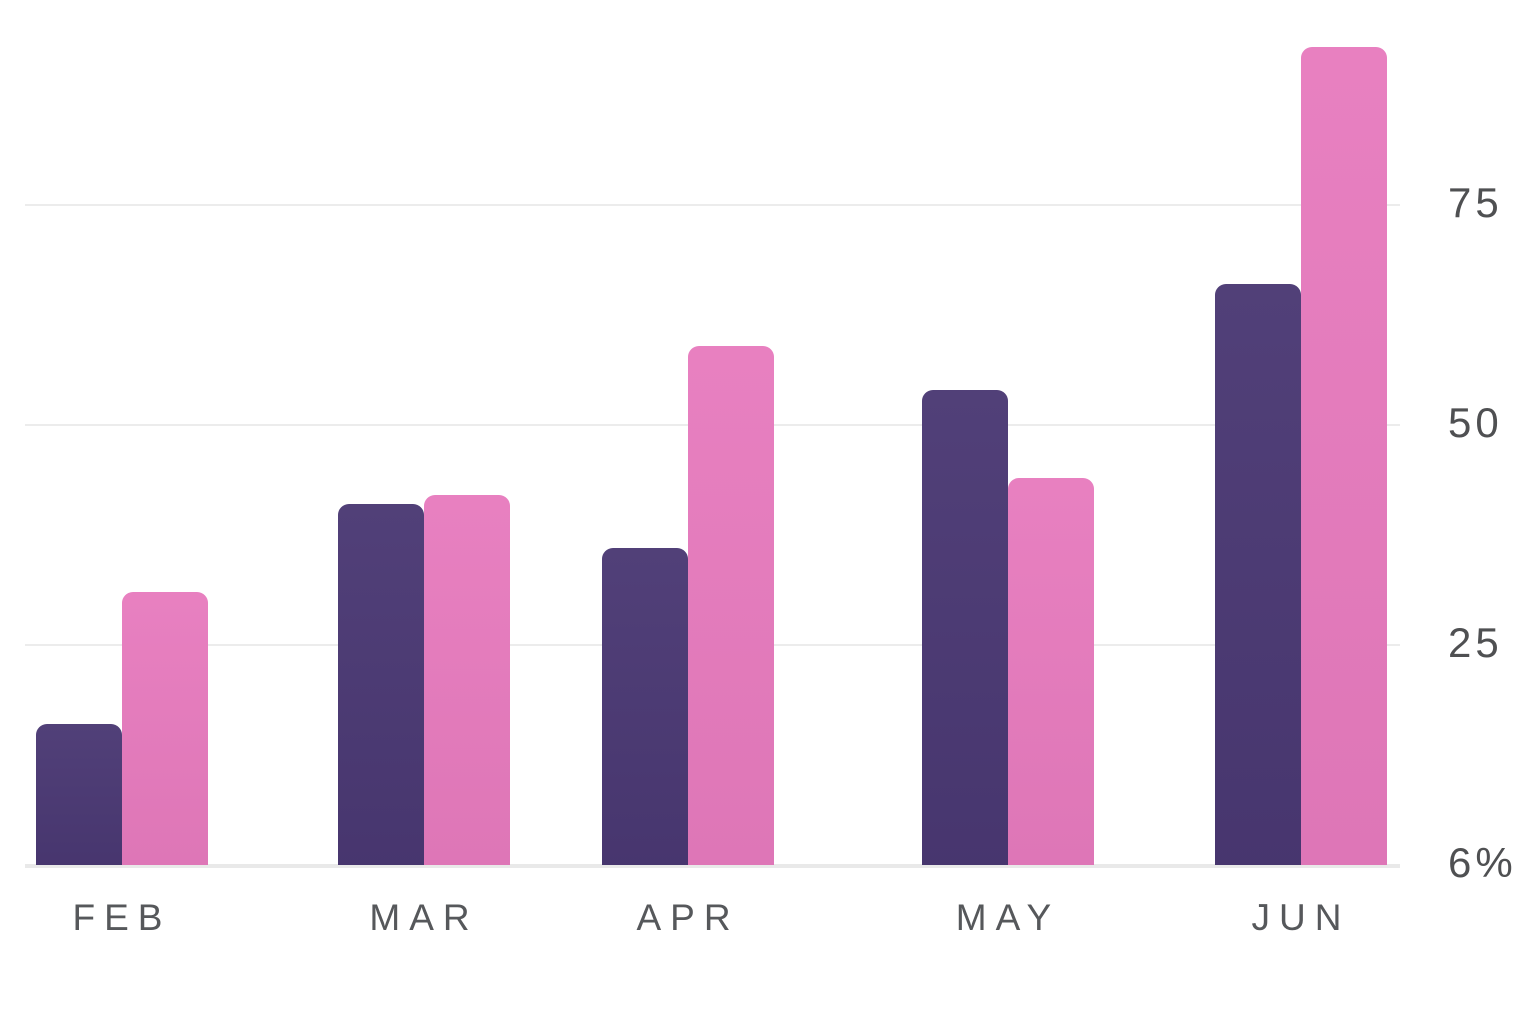 This screenshot has height=1024, width=1536. What do you see at coordinates (1475, 642) in the screenshot?
I see `y-axis-label-25: 25` at bounding box center [1475, 642].